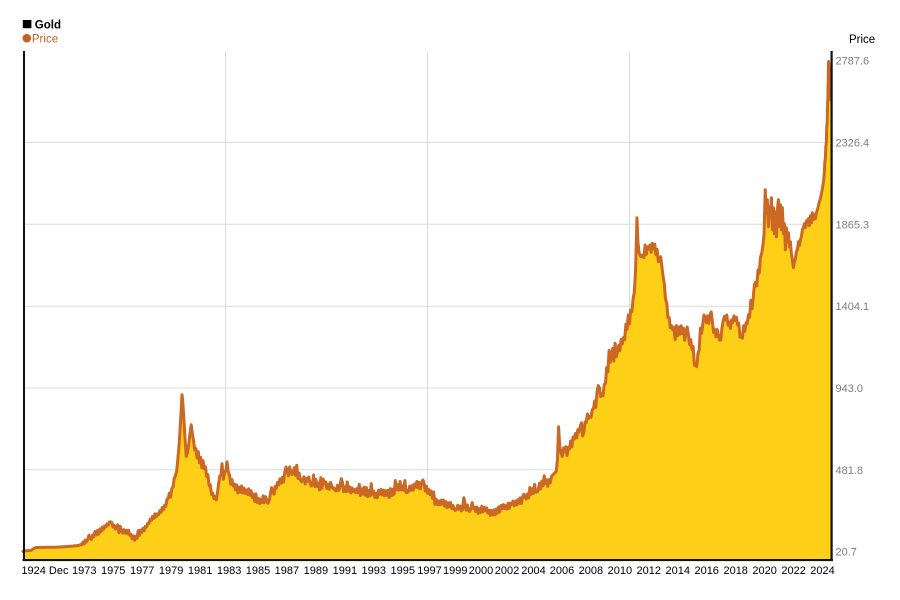  What do you see at coordinates (455, 571) in the screenshot?
I see `svg-text: 1999` at bounding box center [455, 571].